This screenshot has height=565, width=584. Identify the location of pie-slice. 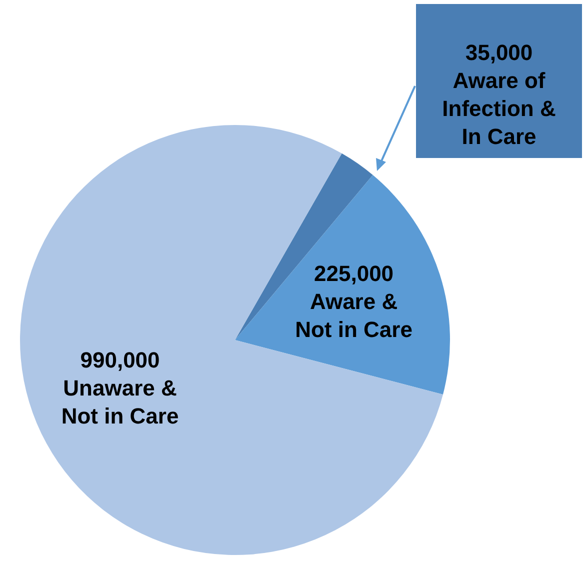
(342, 284).